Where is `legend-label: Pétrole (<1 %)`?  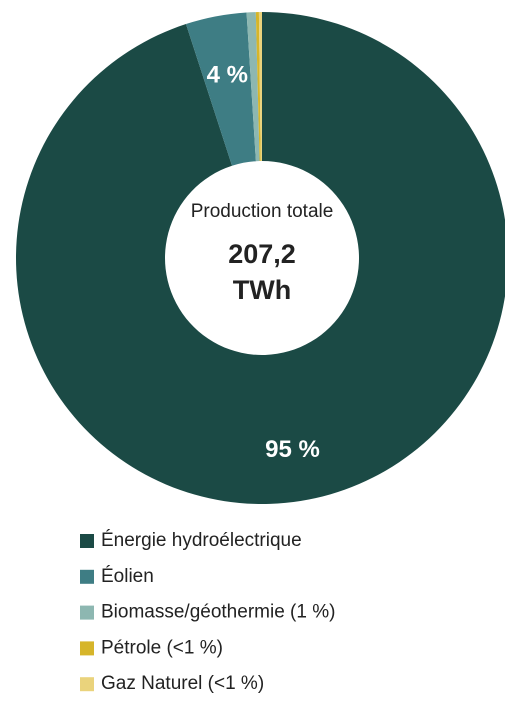
legend-label: Pétrole (<1 %) is located at coordinates (162, 647).